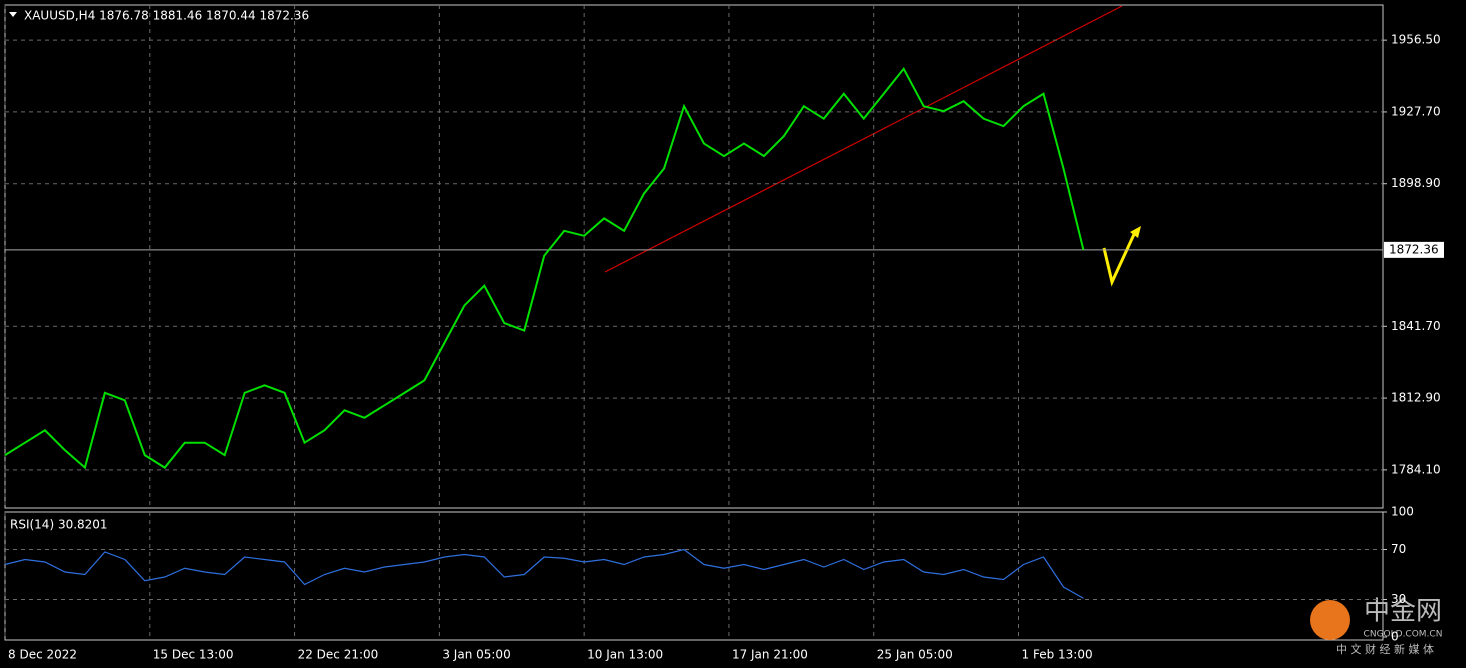 The image size is (1466, 668). I want to click on logo-slogan: 中 文 财 经 新 媒 体, so click(1385, 649).